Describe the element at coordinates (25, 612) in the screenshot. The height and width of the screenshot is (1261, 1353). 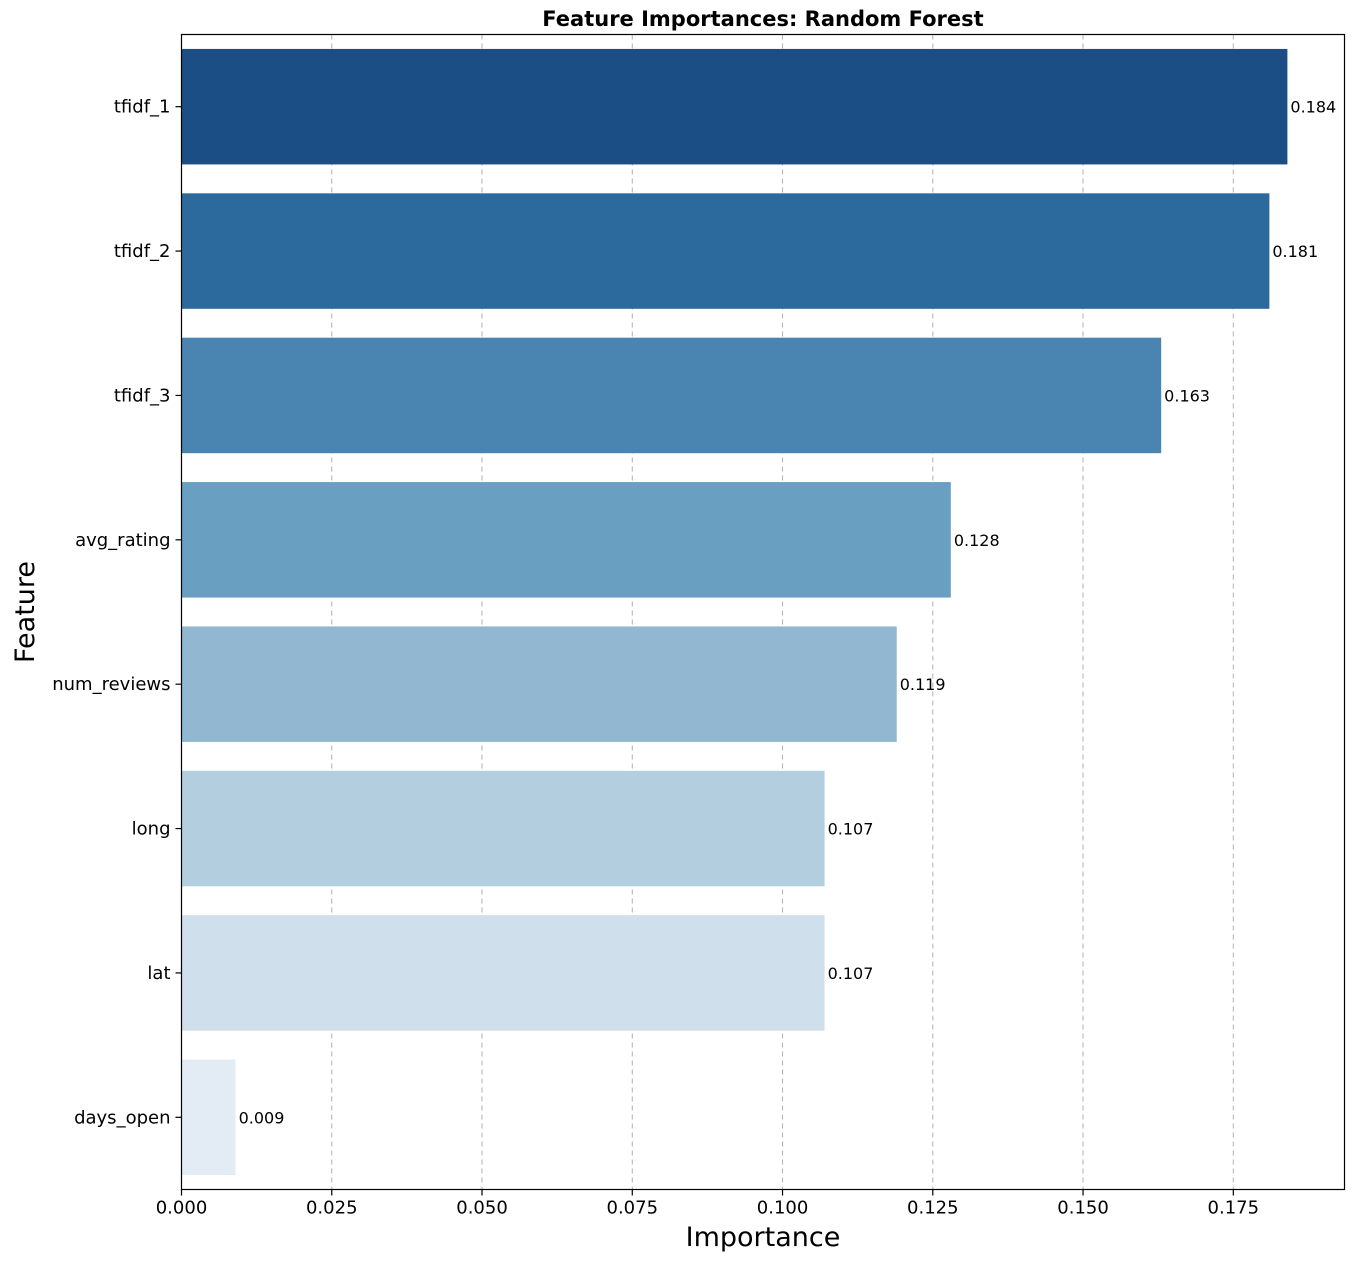
I see `y-axis-label: Feature` at that location.